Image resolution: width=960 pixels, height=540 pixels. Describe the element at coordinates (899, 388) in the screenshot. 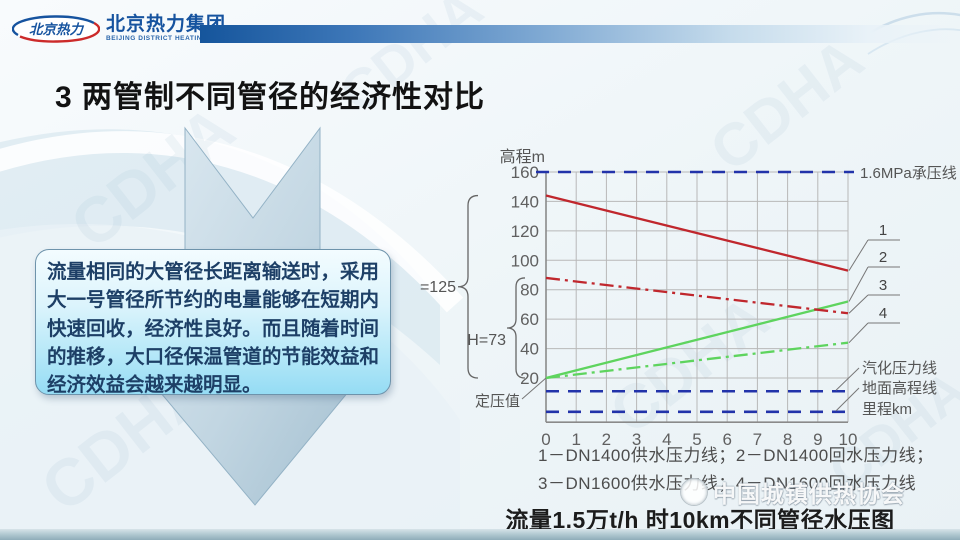

I see `ref-label-ground: 地面高程线` at that location.